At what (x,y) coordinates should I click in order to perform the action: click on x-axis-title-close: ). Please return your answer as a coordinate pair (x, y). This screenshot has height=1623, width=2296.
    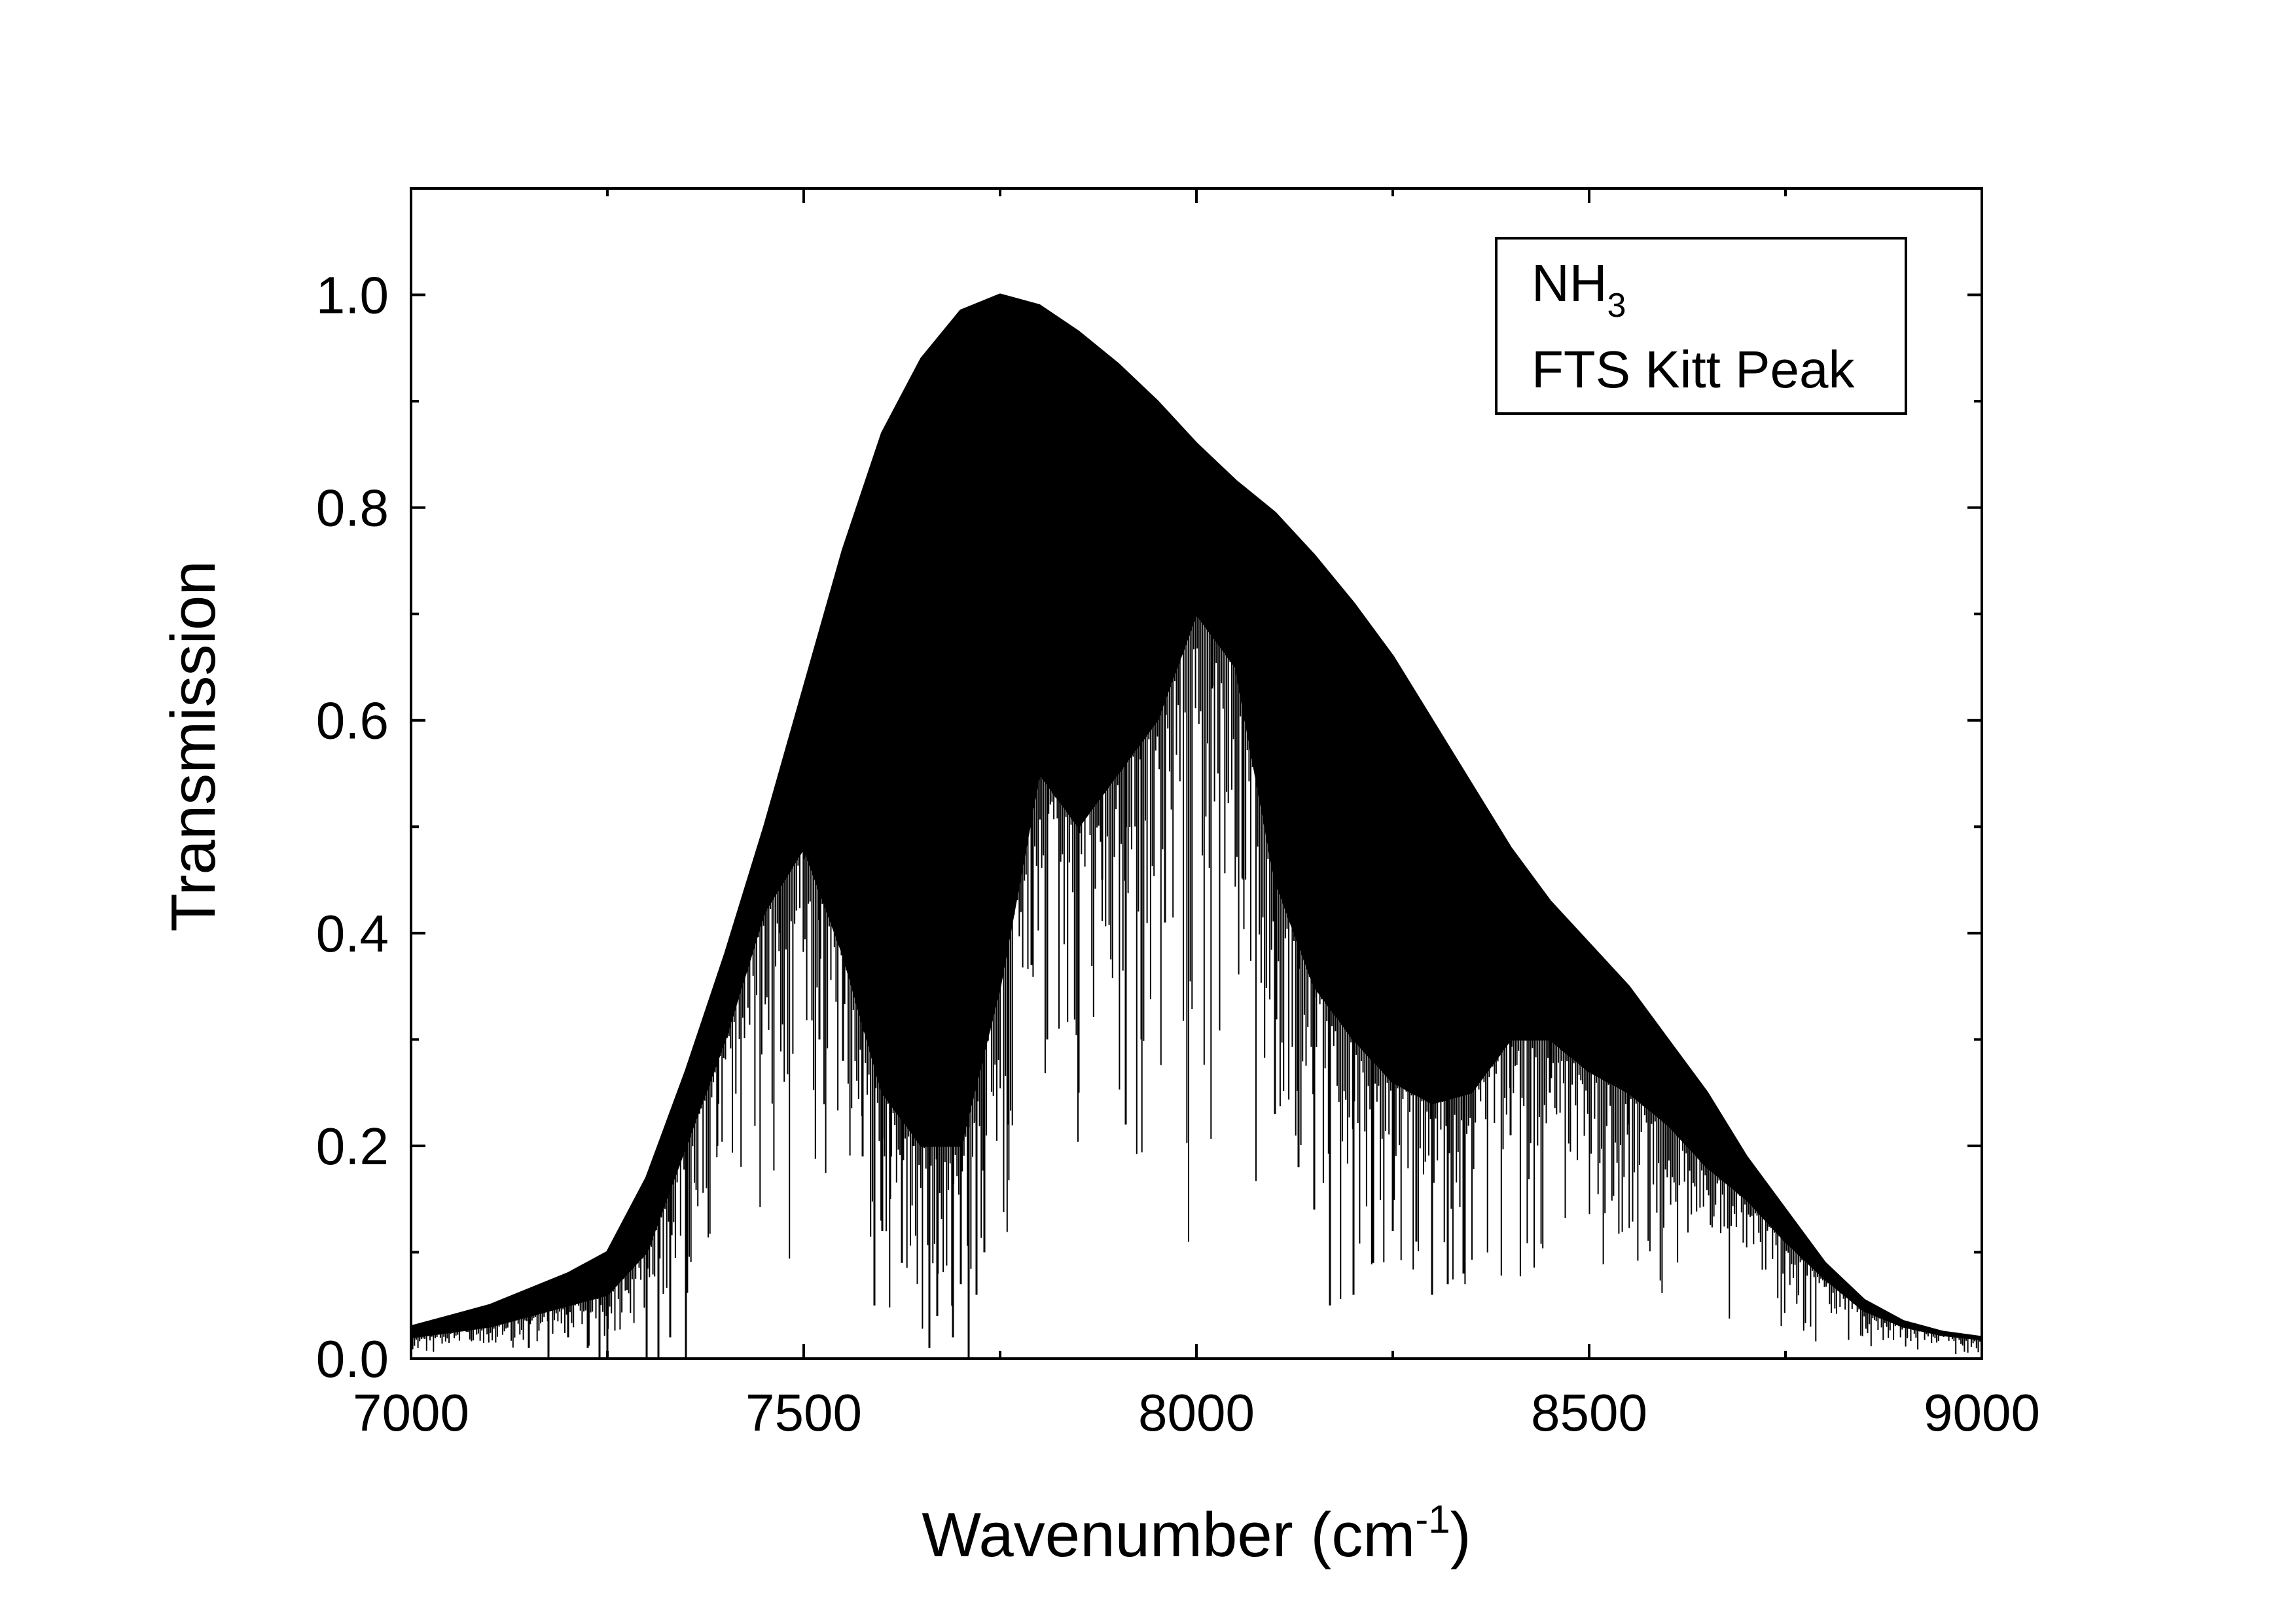
    Looking at the image, I should click on (1460, 1535).